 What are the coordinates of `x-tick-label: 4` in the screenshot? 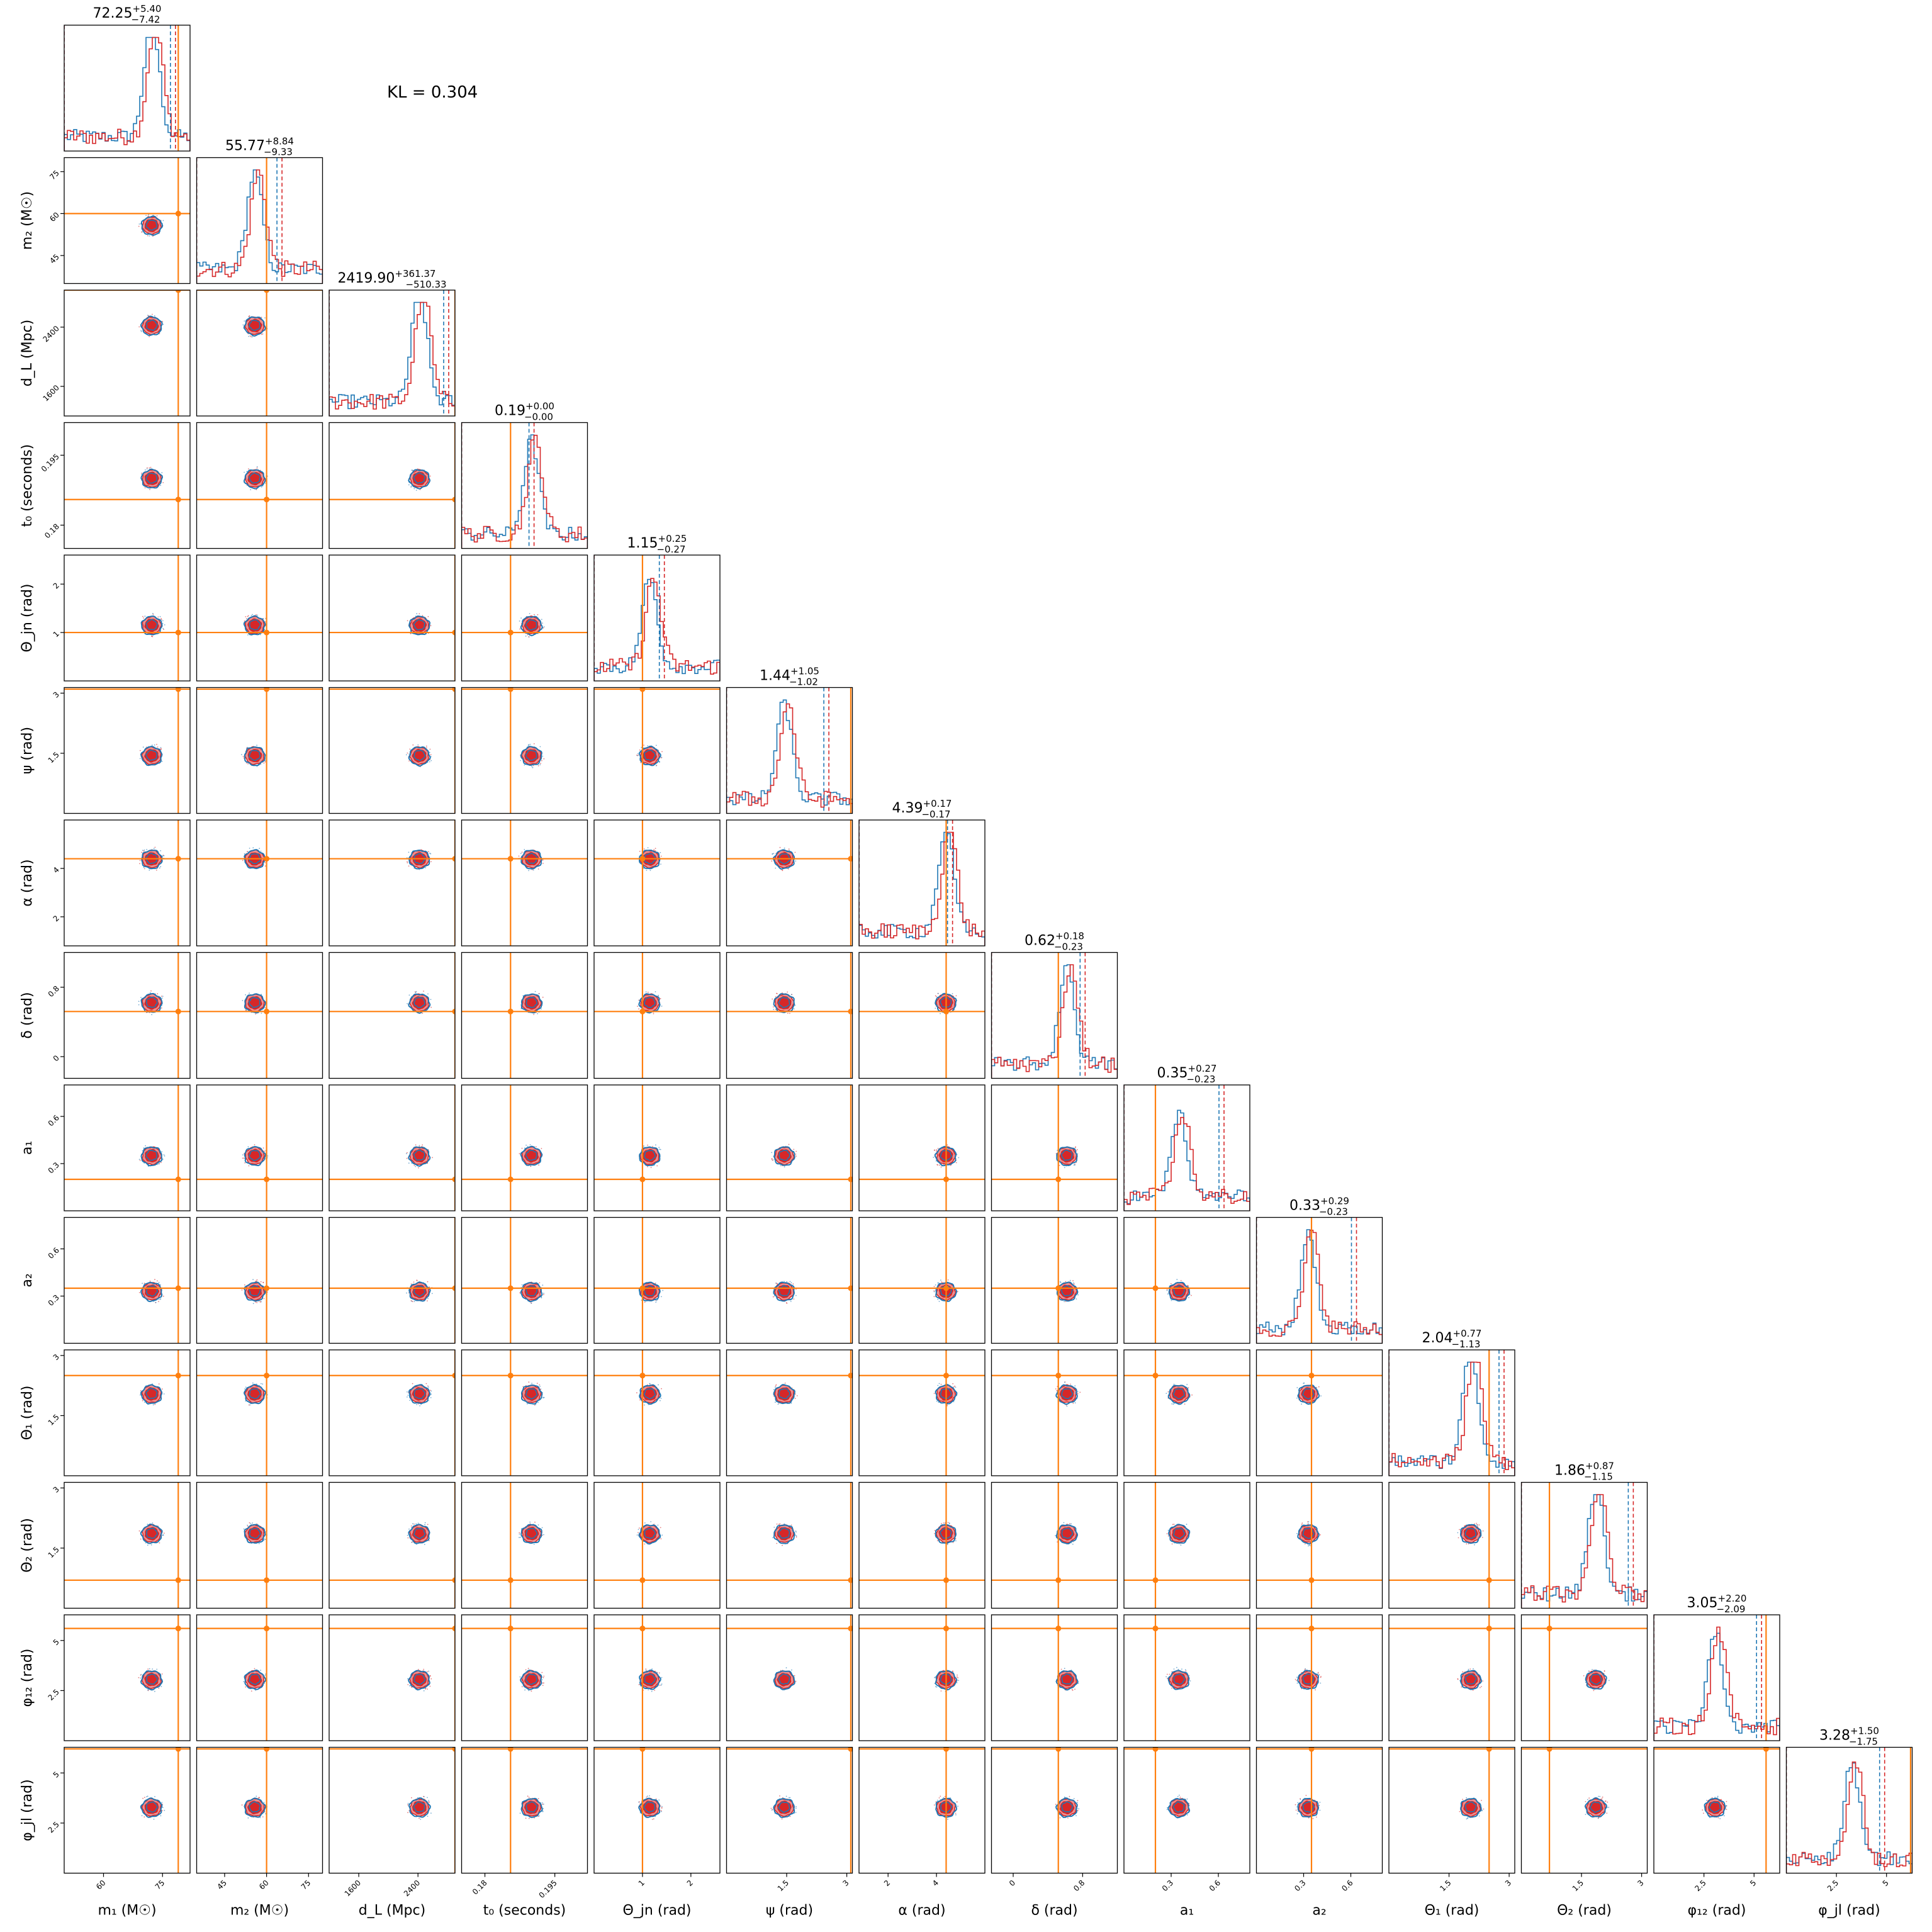 It's located at (935, 1883).